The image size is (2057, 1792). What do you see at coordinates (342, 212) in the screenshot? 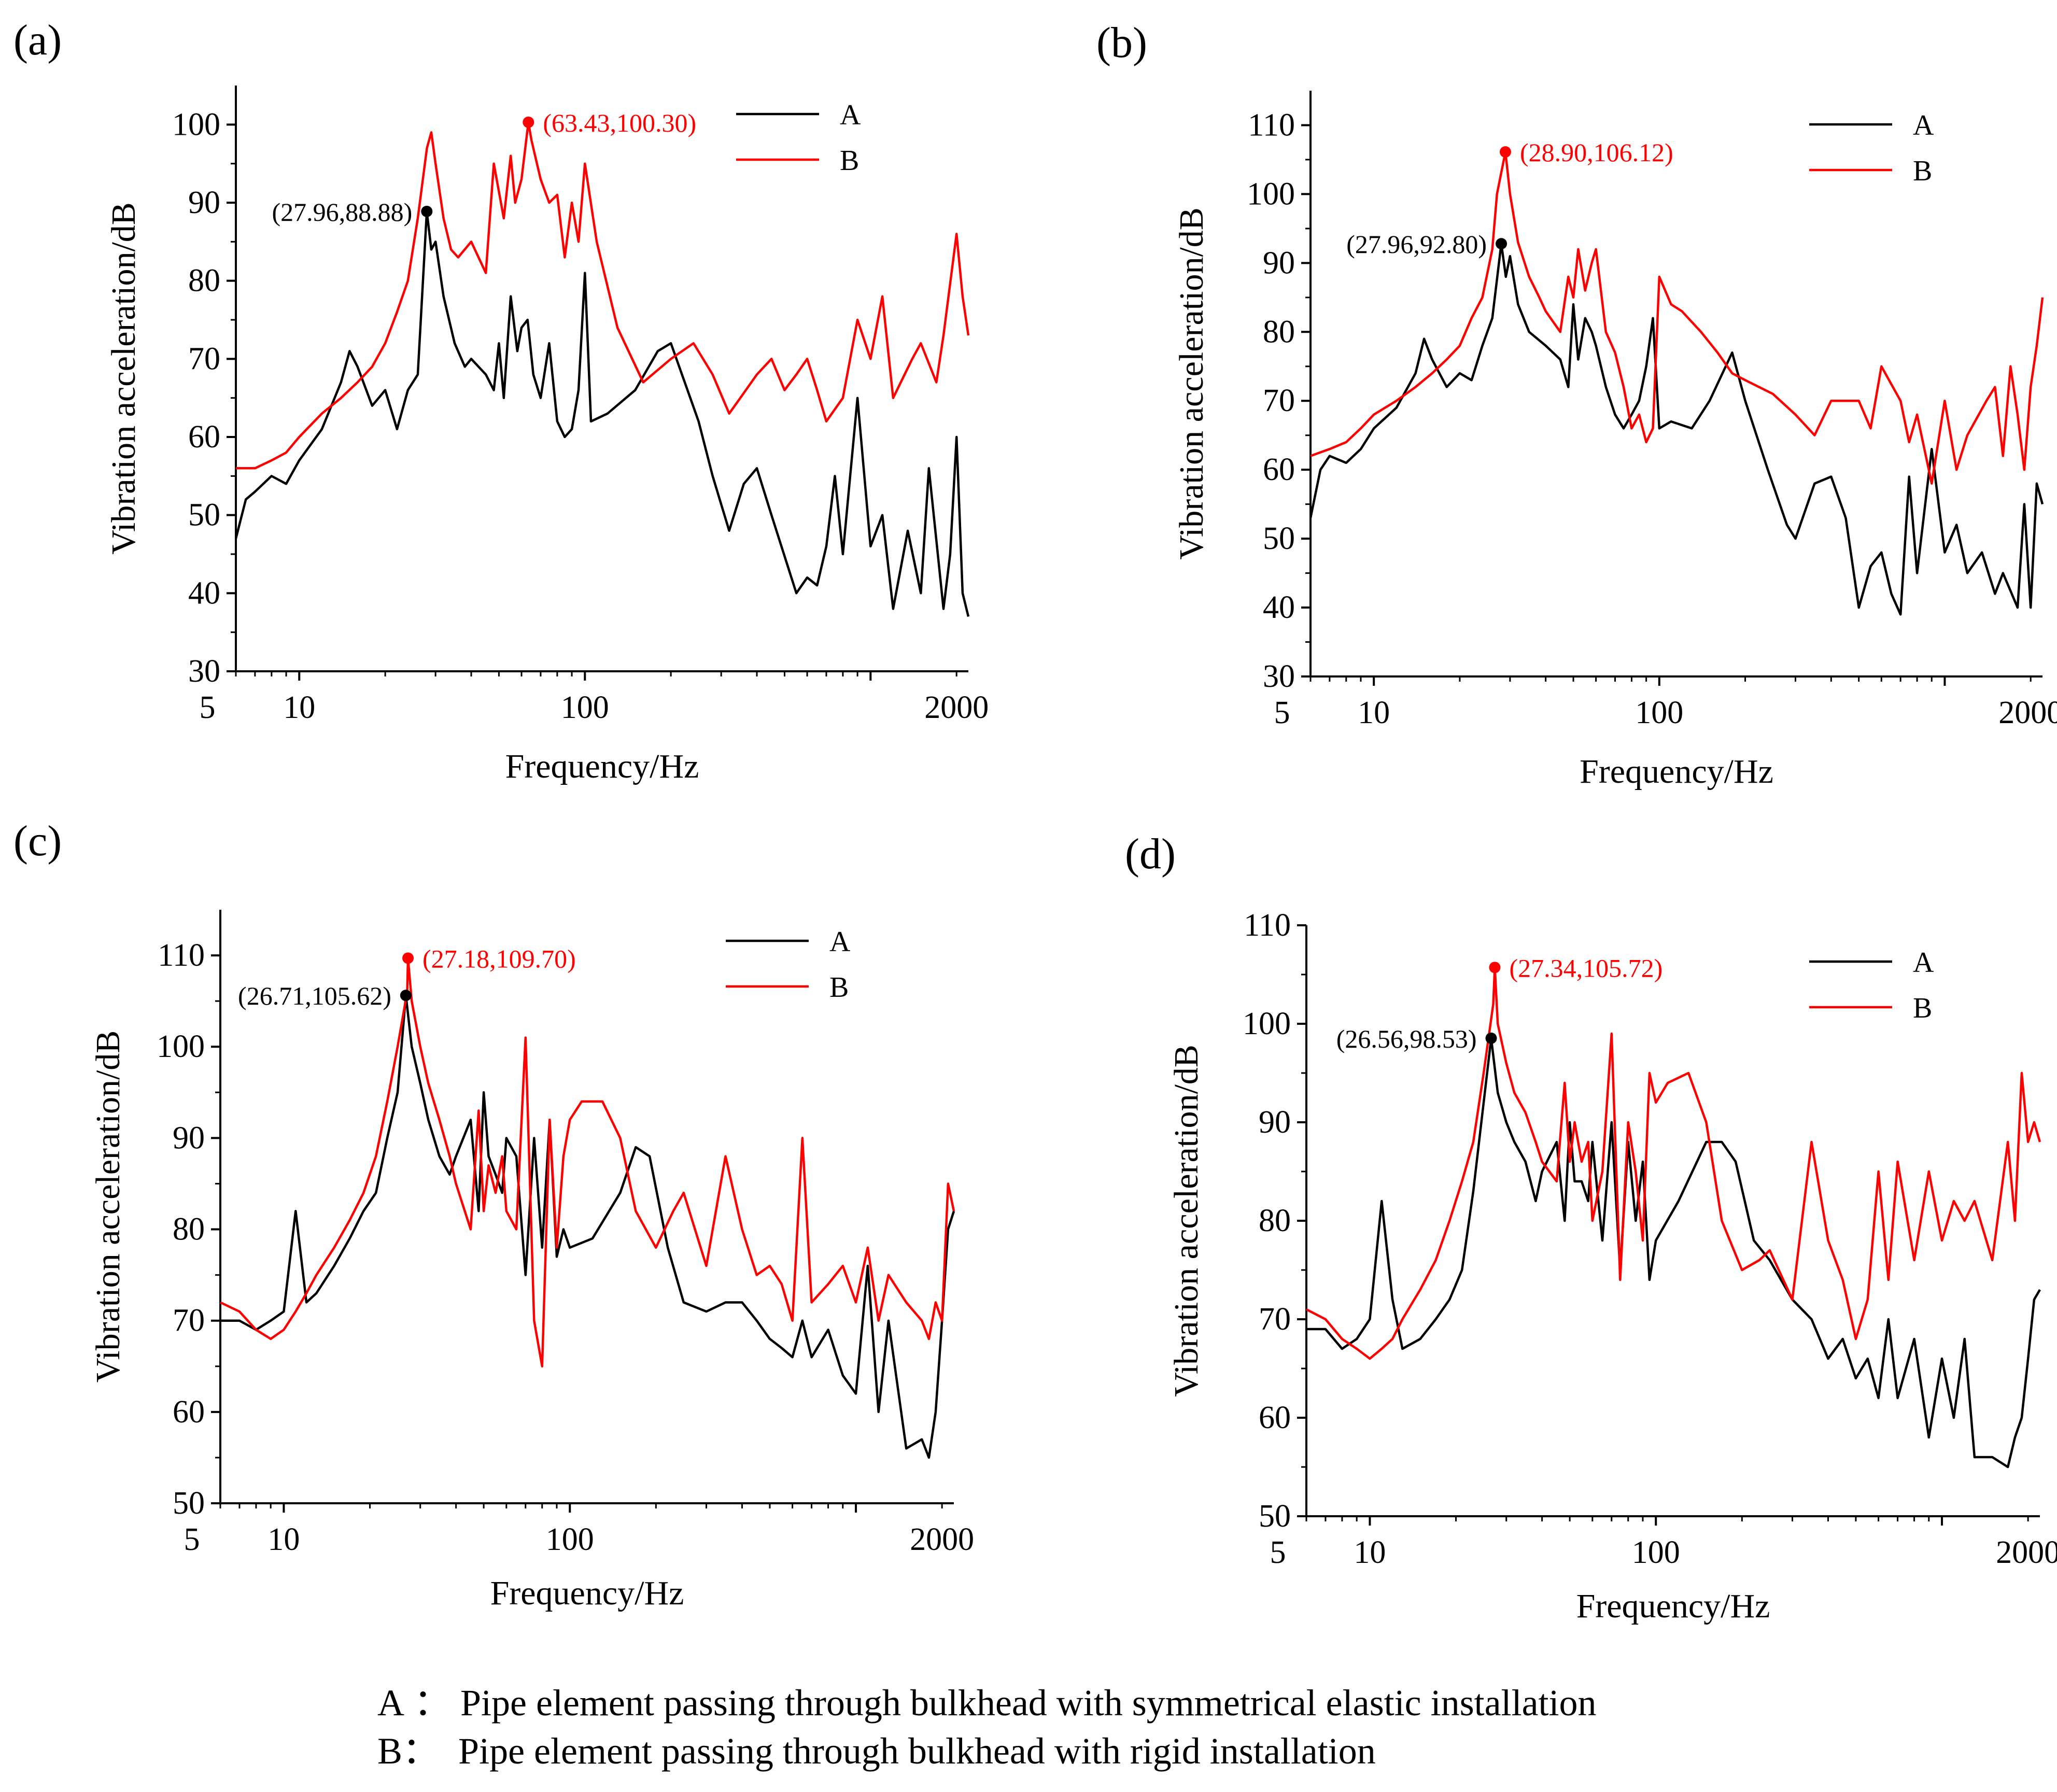
I see `peak-label-a: (27.96,88.88)` at bounding box center [342, 212].